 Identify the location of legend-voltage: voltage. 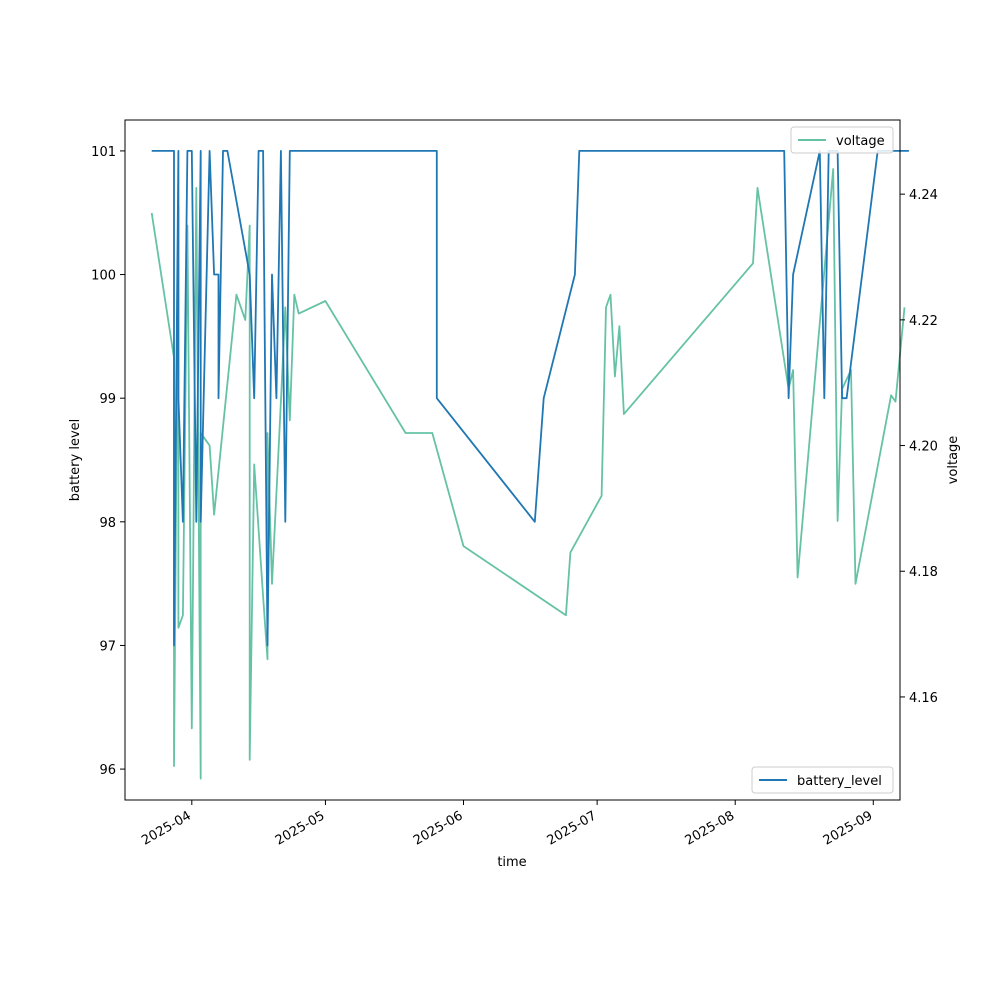
(842, 140).